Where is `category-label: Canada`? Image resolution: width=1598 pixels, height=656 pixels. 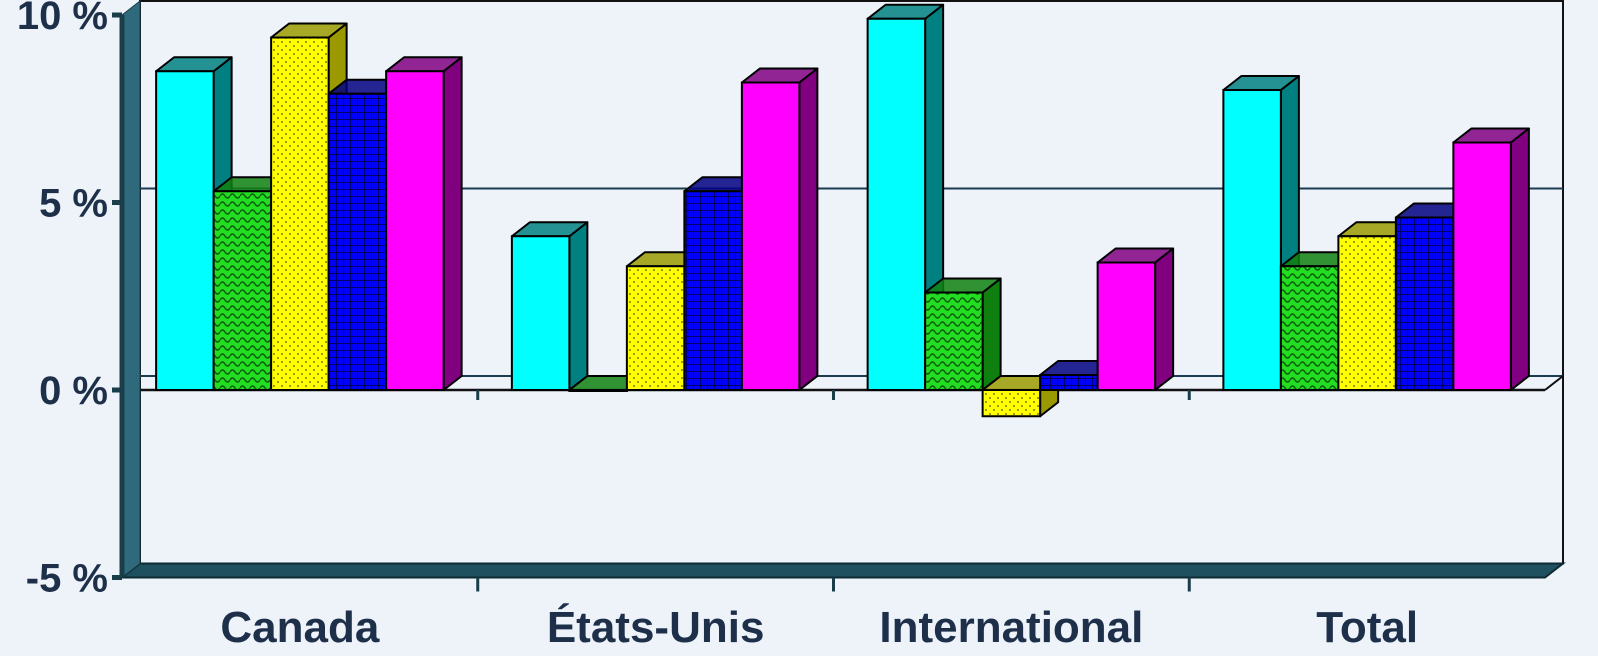
category-label: Canada is located at coordinates (299, 627).